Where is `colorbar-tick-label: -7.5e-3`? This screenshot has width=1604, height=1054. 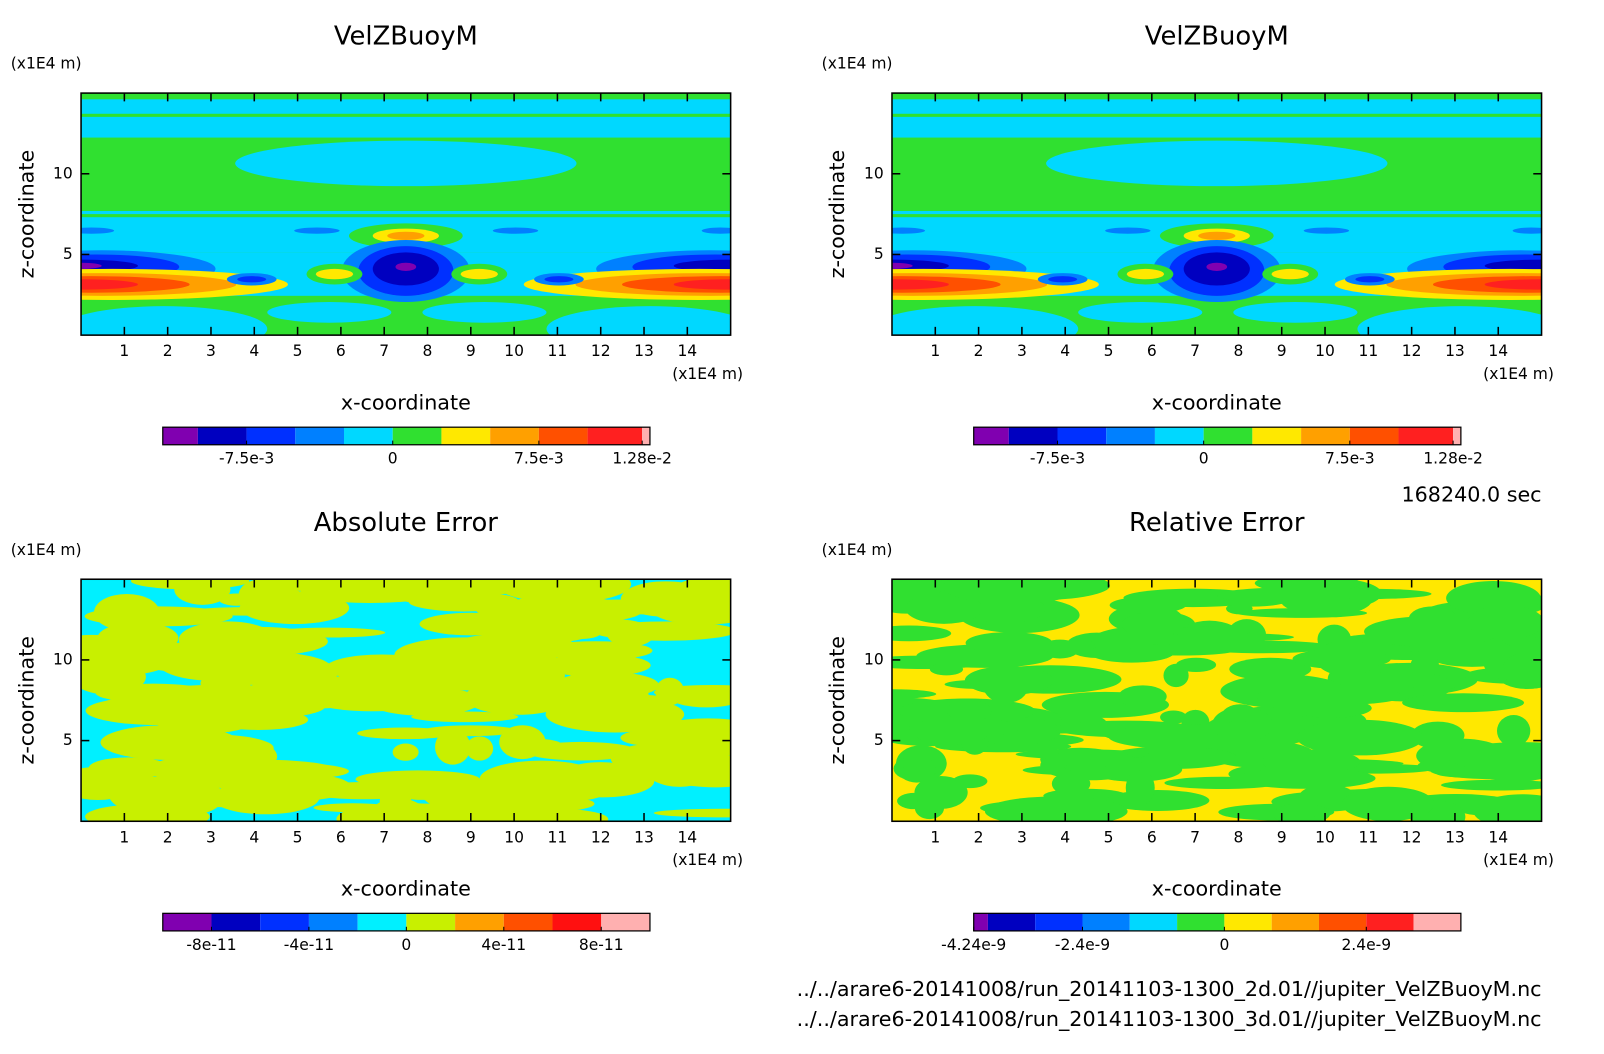
colorbar-tick-label: -7.5e-3 is located at coordinates (246, 459).